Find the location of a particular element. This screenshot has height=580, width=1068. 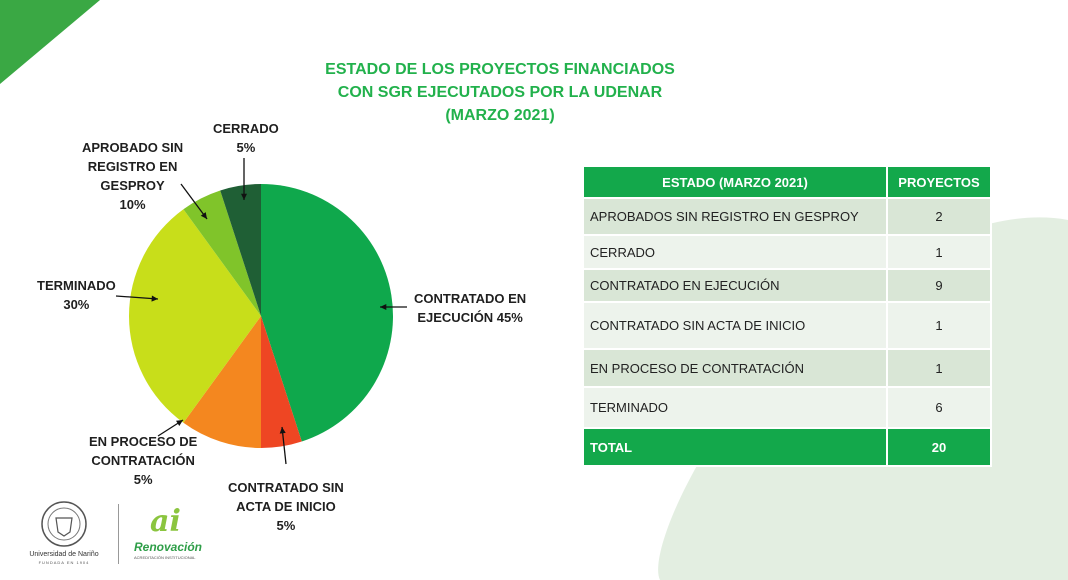

slice-label-line: APROBADO SIN is located at coordinates (133, 147).